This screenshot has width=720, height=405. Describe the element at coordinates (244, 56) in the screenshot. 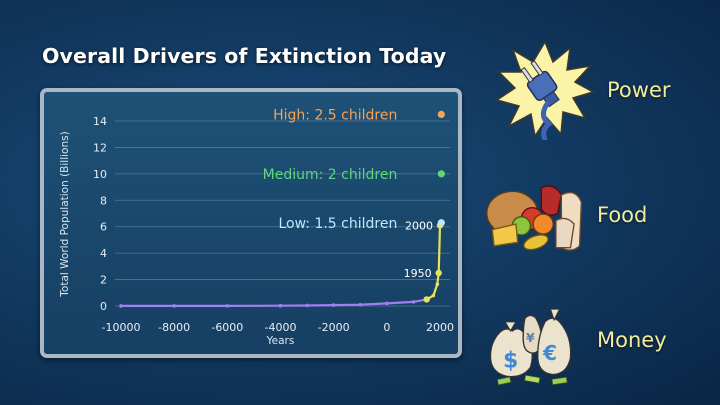

I see `page-title: Overall Drivers of Extinction Today` at that location.